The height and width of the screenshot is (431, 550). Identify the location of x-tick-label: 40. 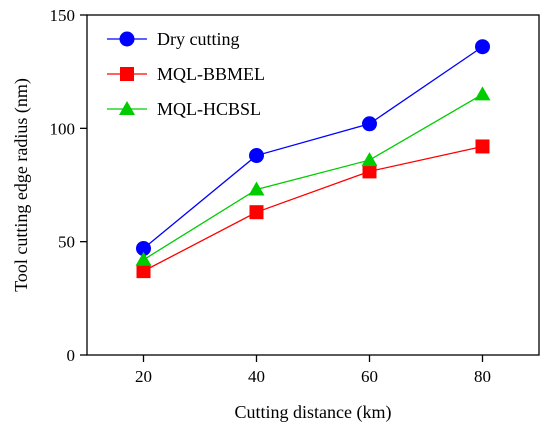
(256, 376).